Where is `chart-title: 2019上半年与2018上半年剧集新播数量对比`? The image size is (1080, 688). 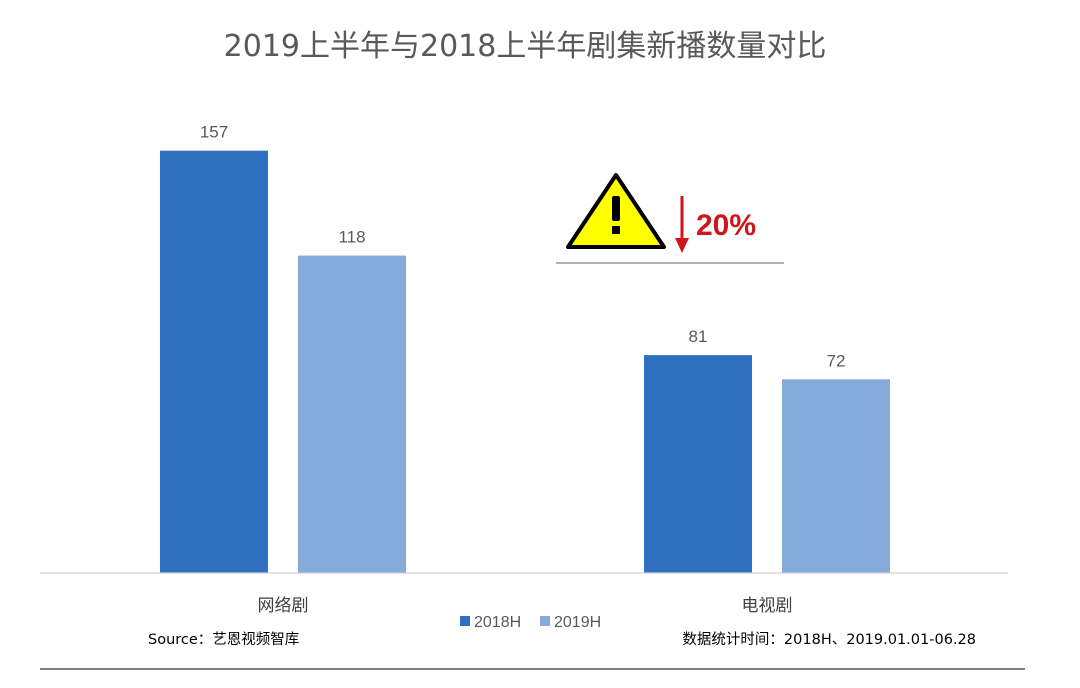
chart-title: 2019上半年与2018上半年剧集新播数量对比 is located at coordinates (525, 46).